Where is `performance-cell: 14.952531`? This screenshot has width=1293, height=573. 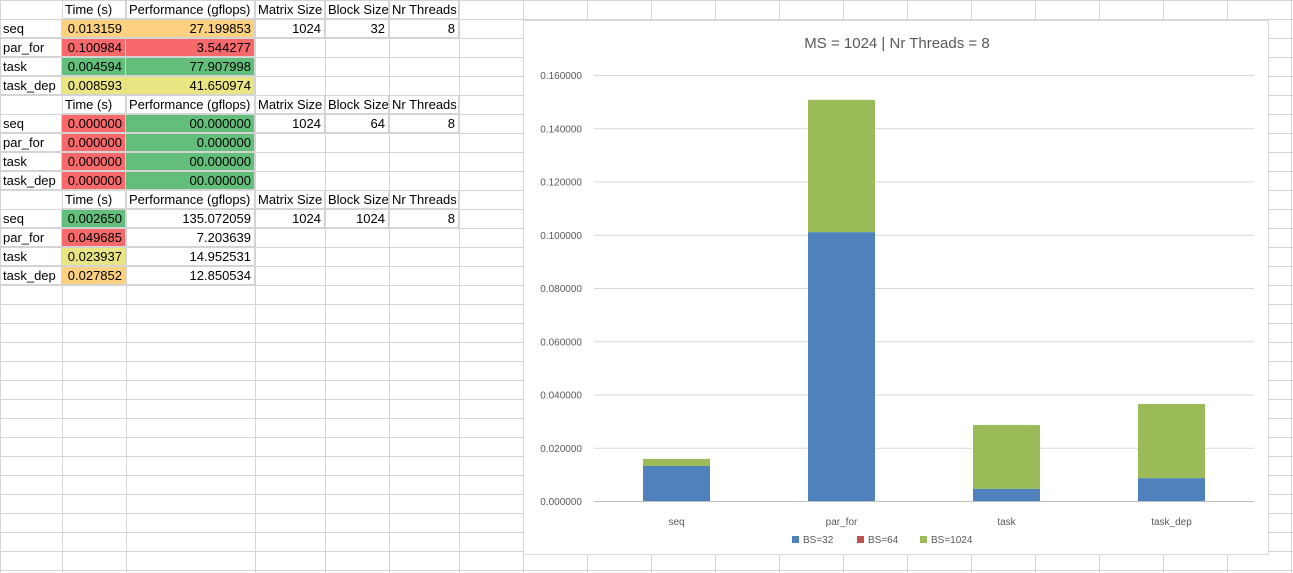
performance-cell: 14.952531 is located at coordinates (190, 257).